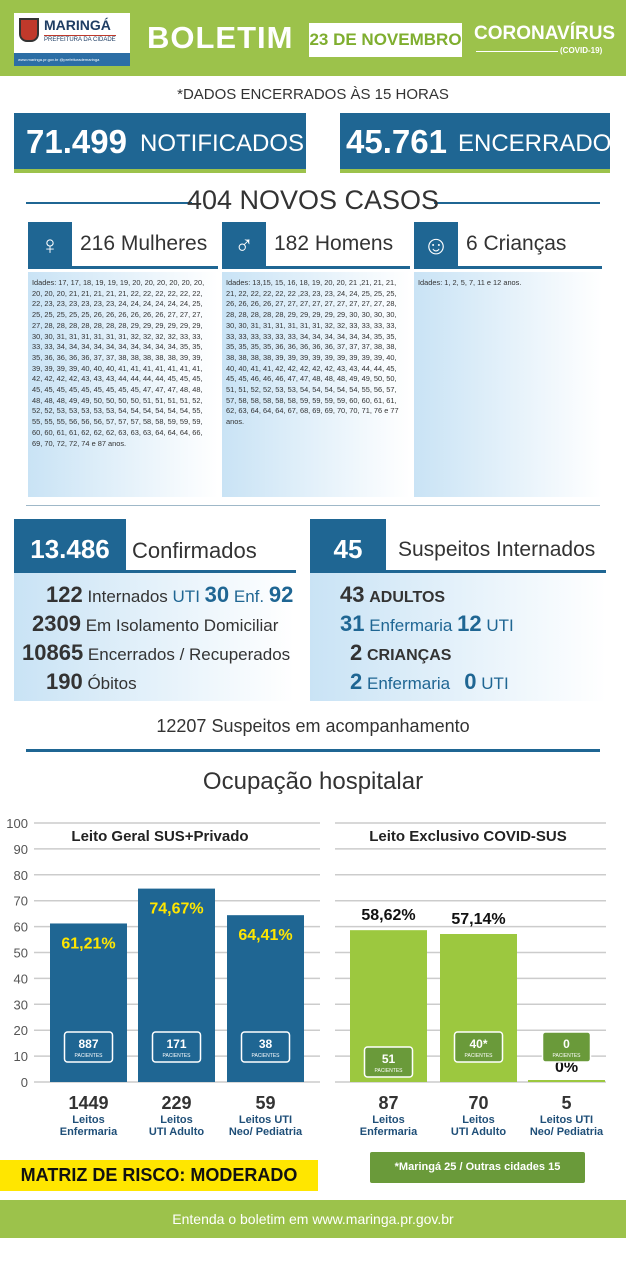  I want to click on confirmed-panel, so click(154, 637).